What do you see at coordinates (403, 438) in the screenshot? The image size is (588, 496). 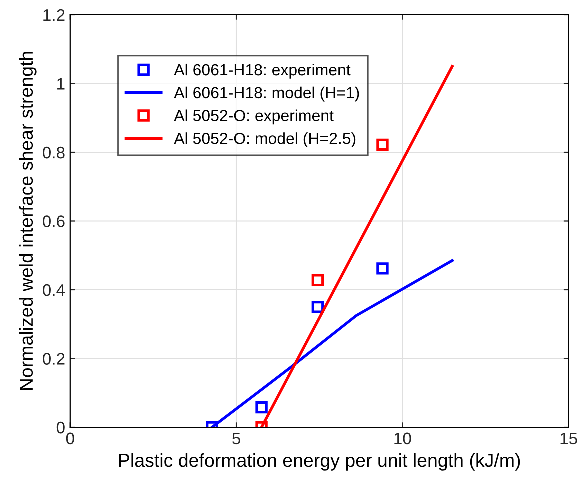 I see `x-tick-label: 10` at bounding box center [403, 438].